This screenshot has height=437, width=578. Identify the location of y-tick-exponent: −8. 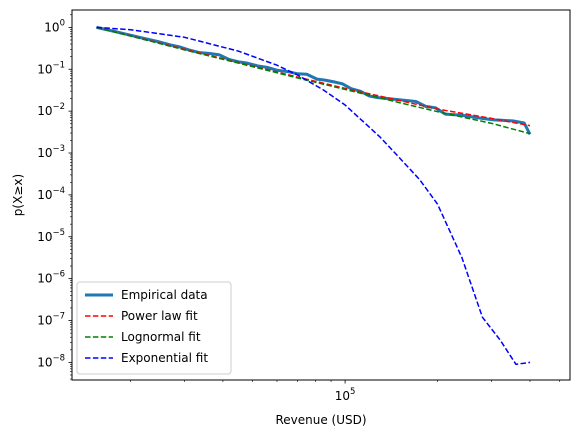
(58, 358).